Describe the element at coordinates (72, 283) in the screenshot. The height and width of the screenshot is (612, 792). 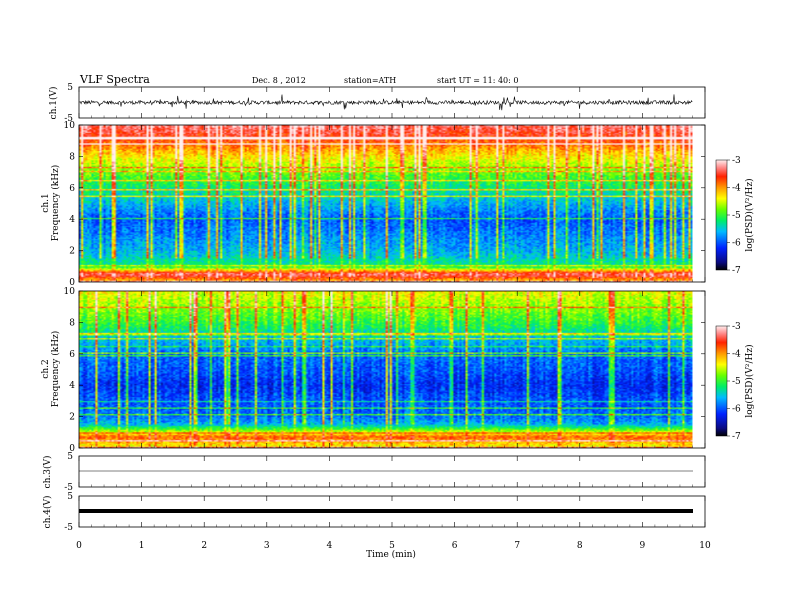
I see `ch1-ytick-label: 0` at that location.